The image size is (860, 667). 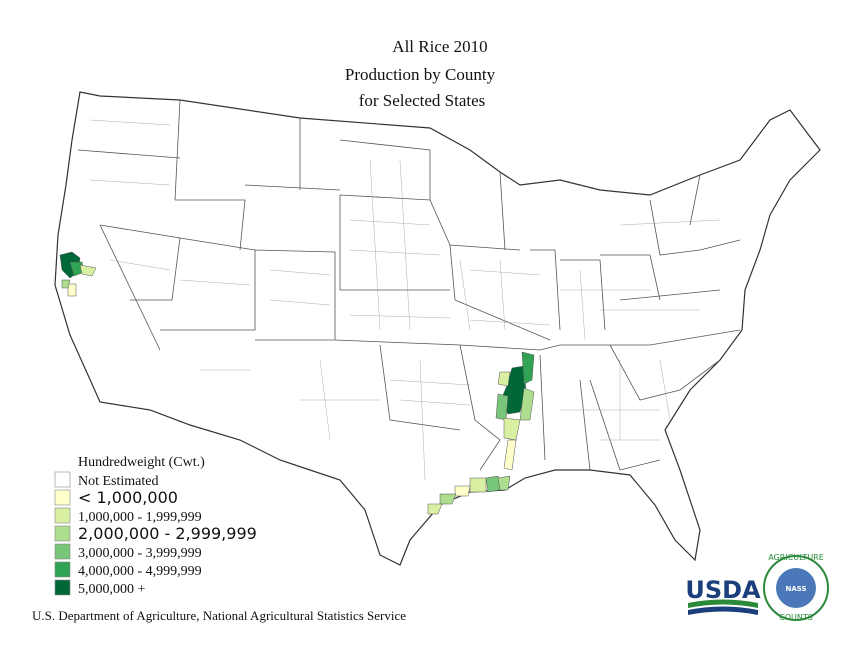 I want to click on logo-globe, so click(x=796, y=588).